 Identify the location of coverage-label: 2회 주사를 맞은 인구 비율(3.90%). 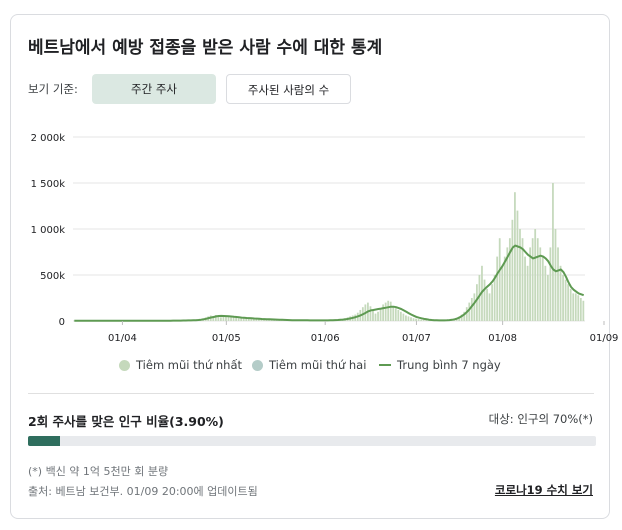
(126, 421).